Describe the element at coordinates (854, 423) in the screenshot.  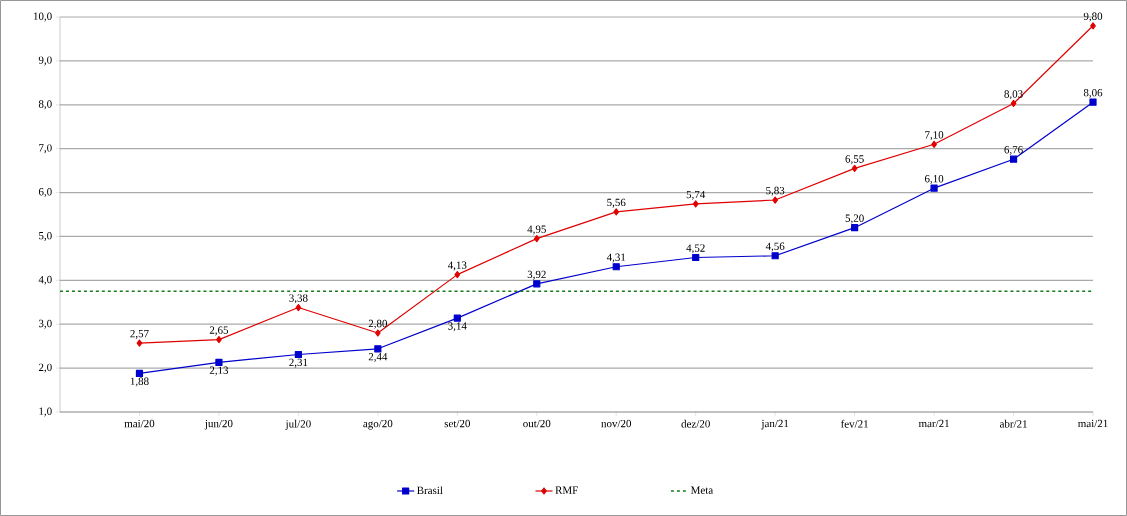
I see `x-tick-label: fev/21` at that location.